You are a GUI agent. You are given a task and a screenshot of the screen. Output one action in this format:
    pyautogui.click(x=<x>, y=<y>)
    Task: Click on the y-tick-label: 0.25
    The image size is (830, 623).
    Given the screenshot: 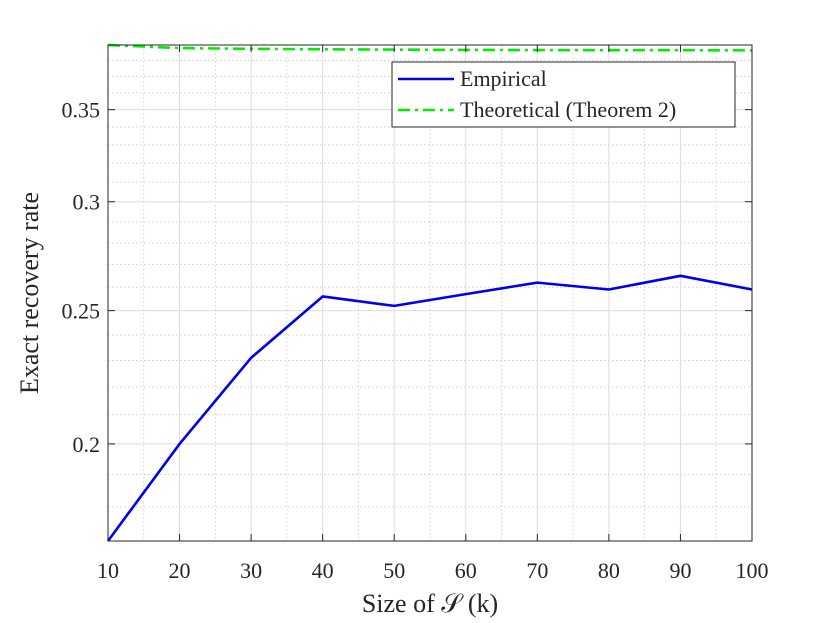 What is the action you would take?
    pyautogui.click(x=81, y=311)
    